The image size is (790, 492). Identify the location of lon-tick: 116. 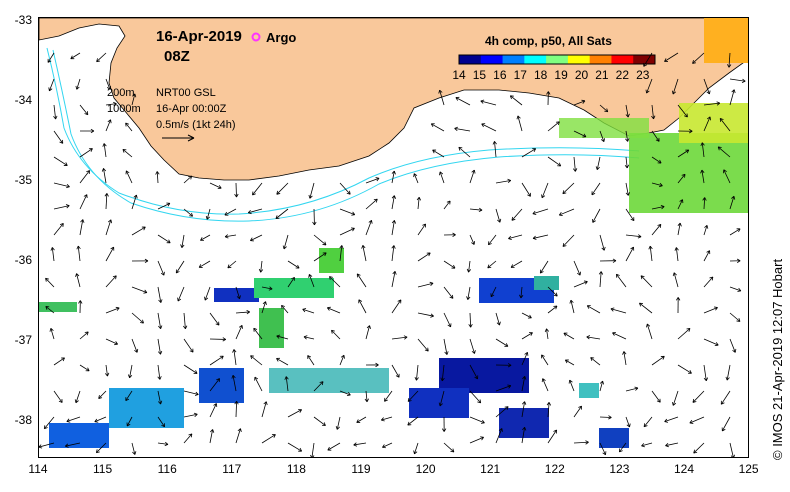
(167, 469).